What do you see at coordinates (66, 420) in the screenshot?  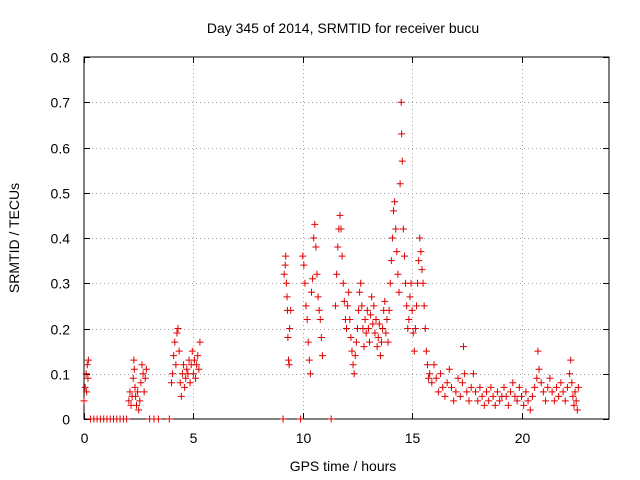 I see `y-tick-label: 0` at bounding box center [66, 420].